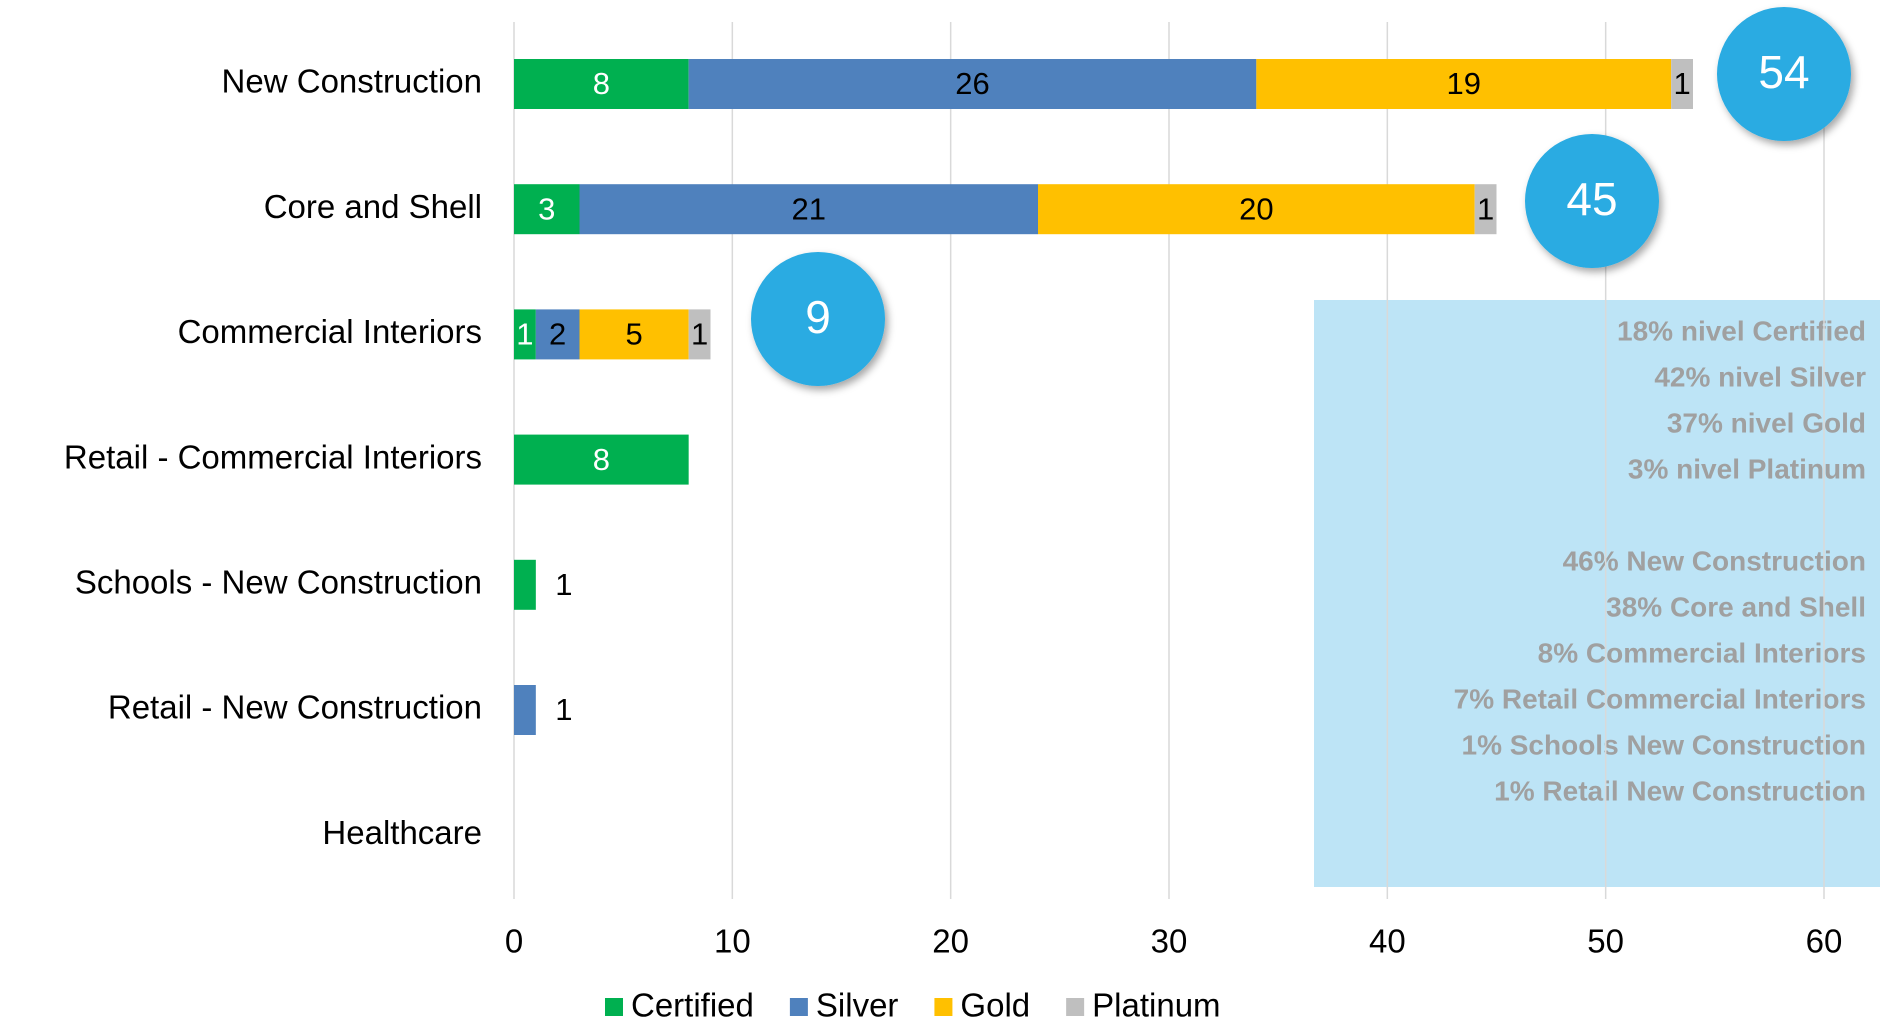  What do you see at coordinates (1605, 941) in the screenshot?
I see `x-tick-label: 50` at bounding box center [1605, 941].